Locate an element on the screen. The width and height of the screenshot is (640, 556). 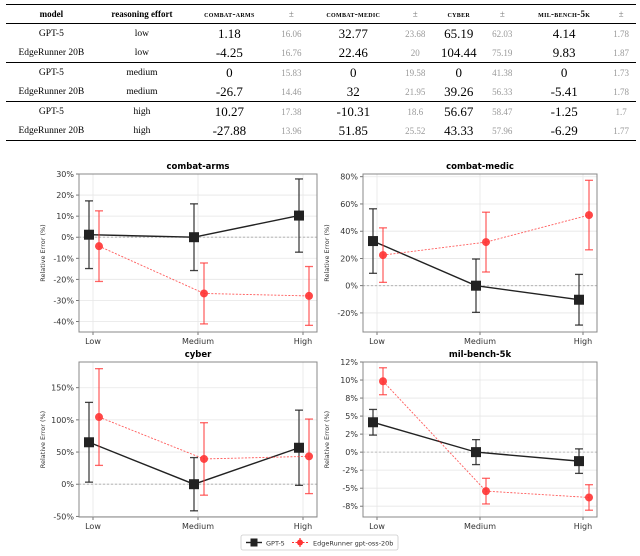
cell-model: EdgeRunner 20B is located at coordinates (51, 53).